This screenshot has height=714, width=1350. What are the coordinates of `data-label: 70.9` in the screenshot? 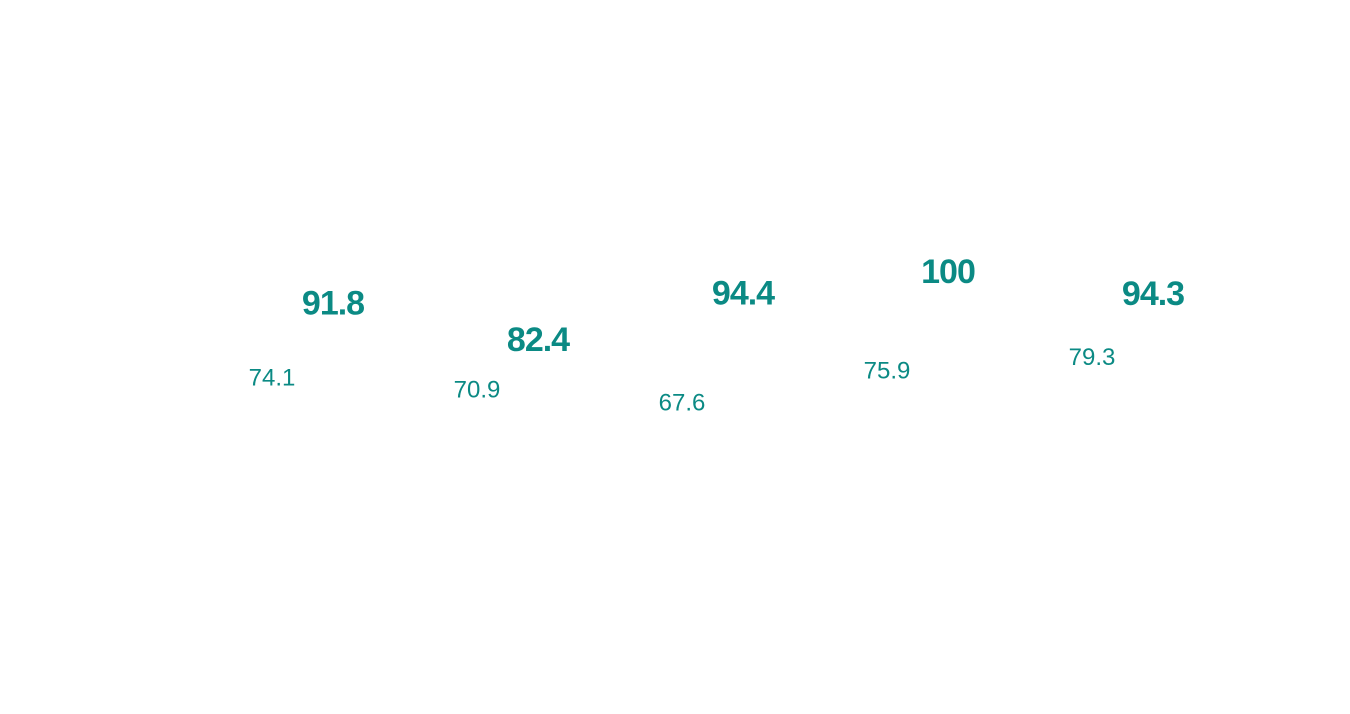 It's located at (477, 390).